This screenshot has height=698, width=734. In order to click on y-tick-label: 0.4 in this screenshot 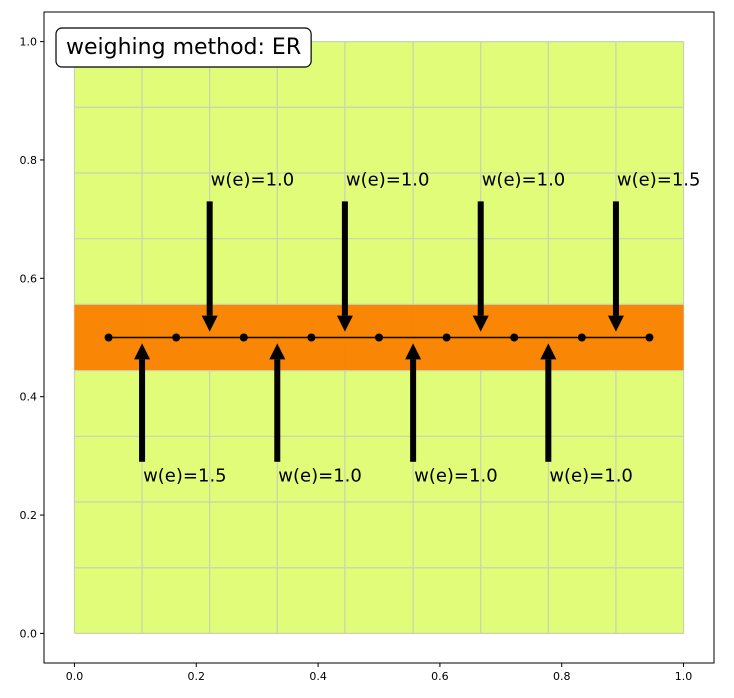, I will do `click(29, 397)`.